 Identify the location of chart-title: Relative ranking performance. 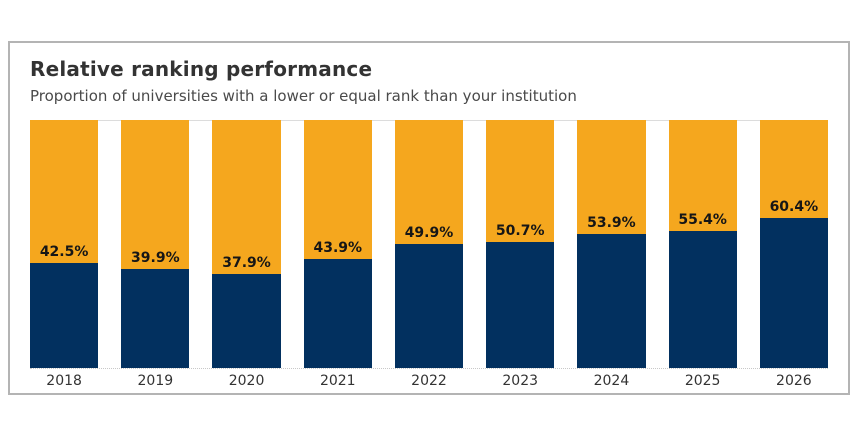
(201, 69).